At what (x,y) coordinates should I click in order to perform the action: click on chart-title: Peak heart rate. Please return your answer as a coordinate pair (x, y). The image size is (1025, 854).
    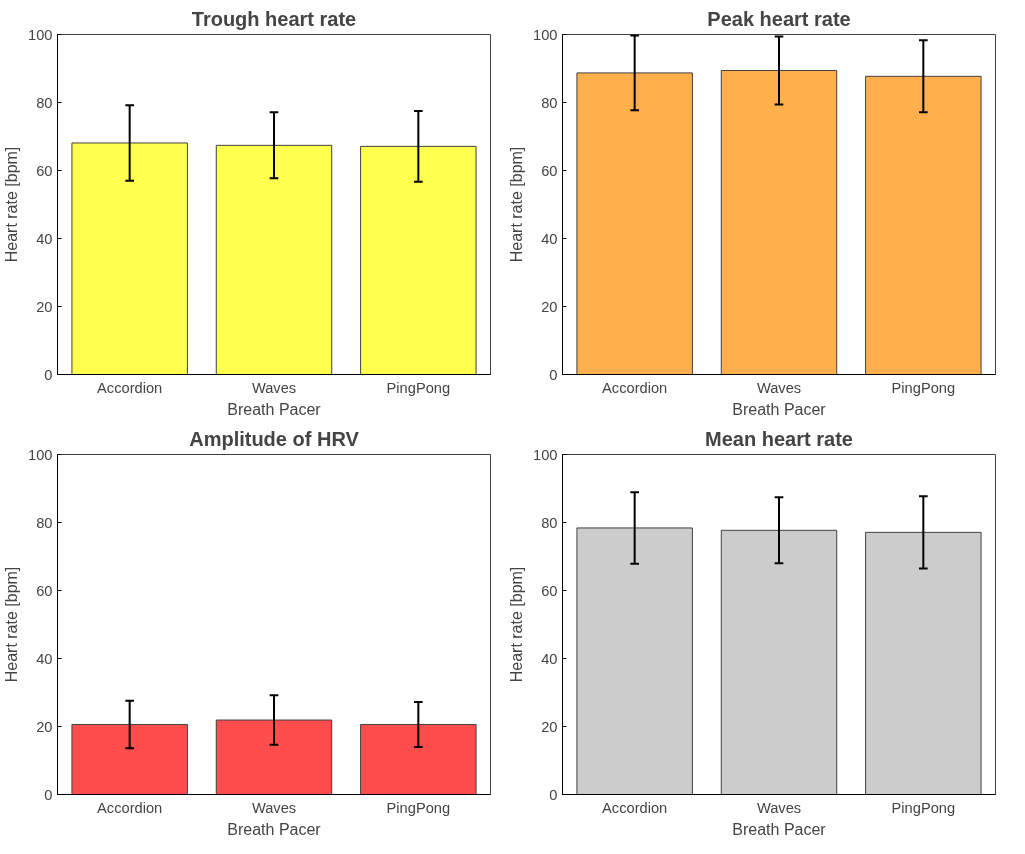
    Looking at the image, I should click on (779, 18).